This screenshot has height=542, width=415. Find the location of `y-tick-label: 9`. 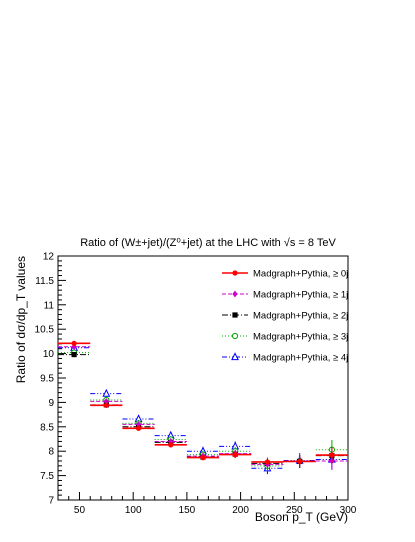

y-tick-label: 9 is located at coordinates (51, 403).